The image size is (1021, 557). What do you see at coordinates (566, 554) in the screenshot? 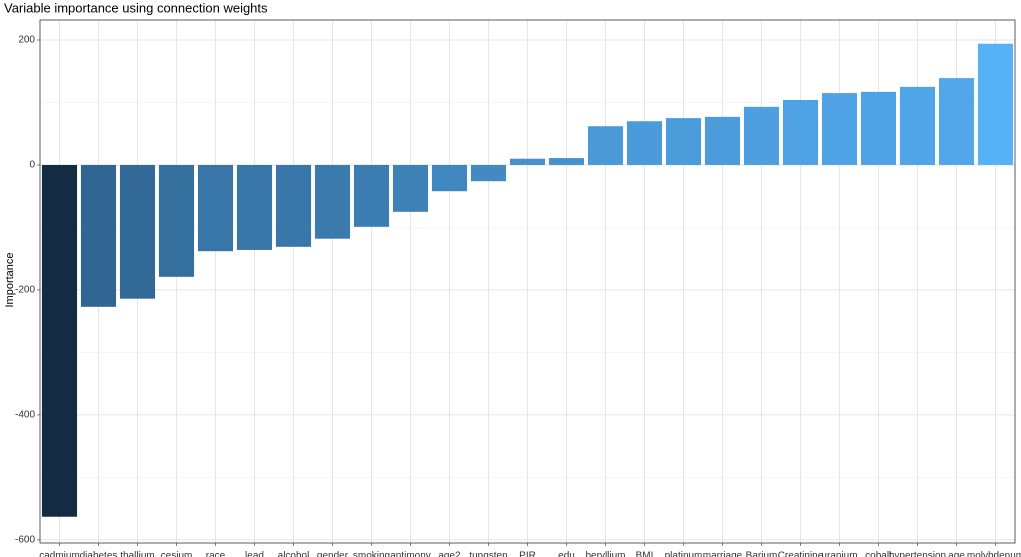
I see `x-tick-label: edu` at bounding box center [566, 554].